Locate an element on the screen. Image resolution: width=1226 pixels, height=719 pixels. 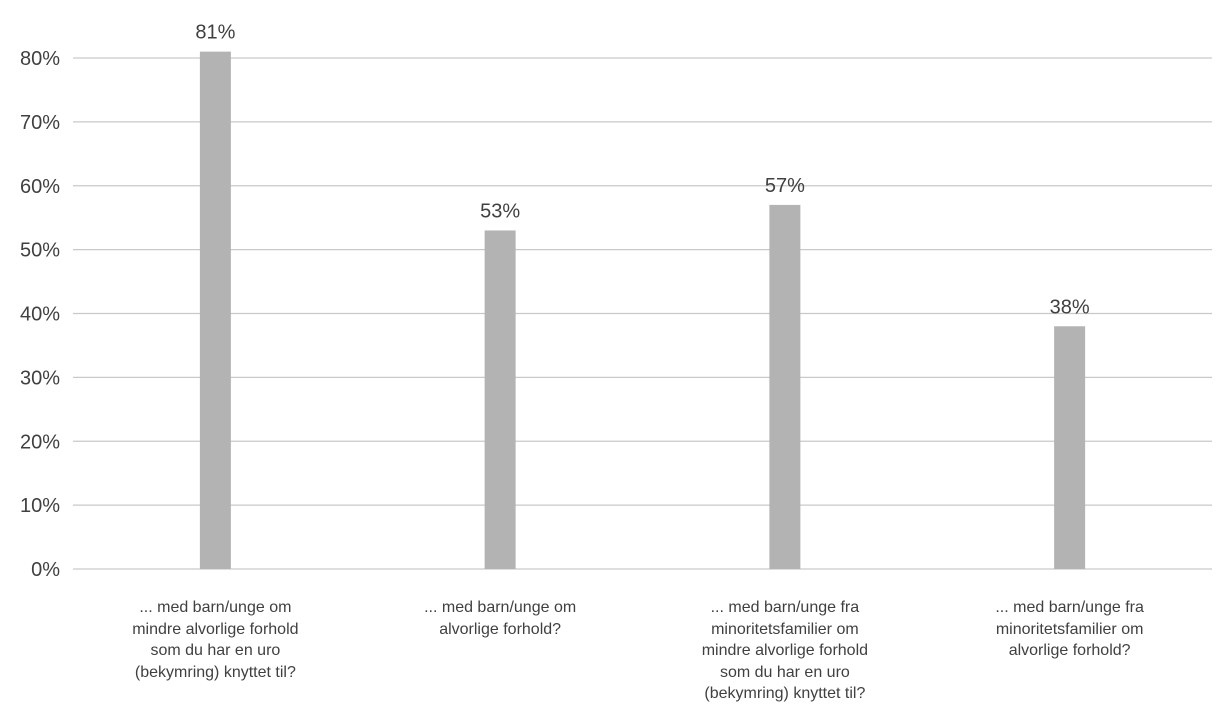
y-tick-label: 70% is located at coordinates (40, 123).